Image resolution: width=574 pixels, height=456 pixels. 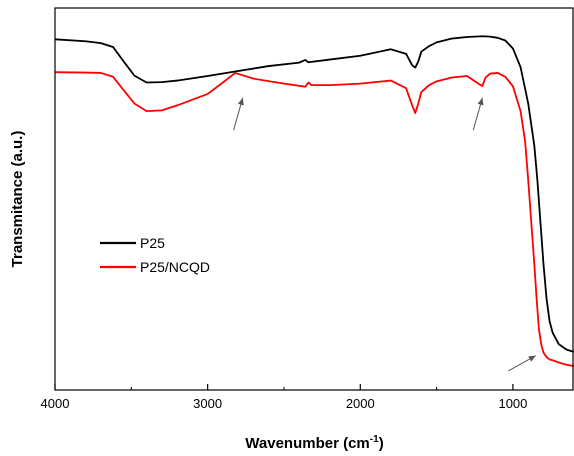 I want to click on x-tick-label-4000: 4000, so click(x=55, y=403).